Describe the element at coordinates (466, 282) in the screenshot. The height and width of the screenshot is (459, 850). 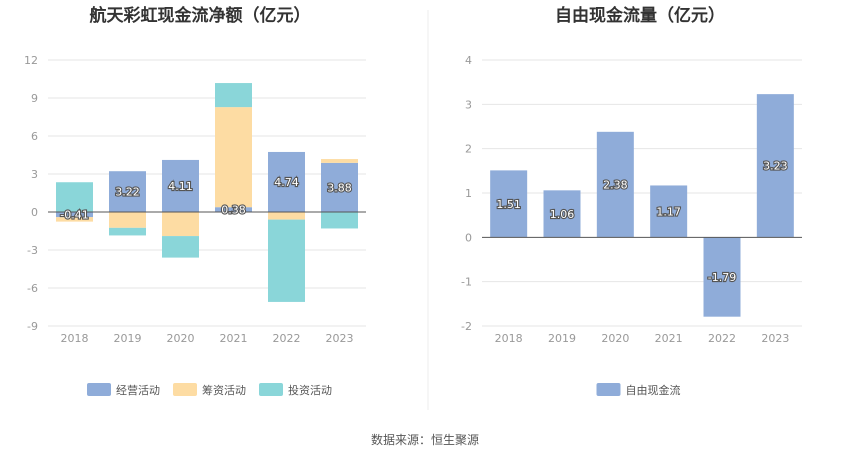
I see `free-cashflow-ytick-label: -1` at that location.